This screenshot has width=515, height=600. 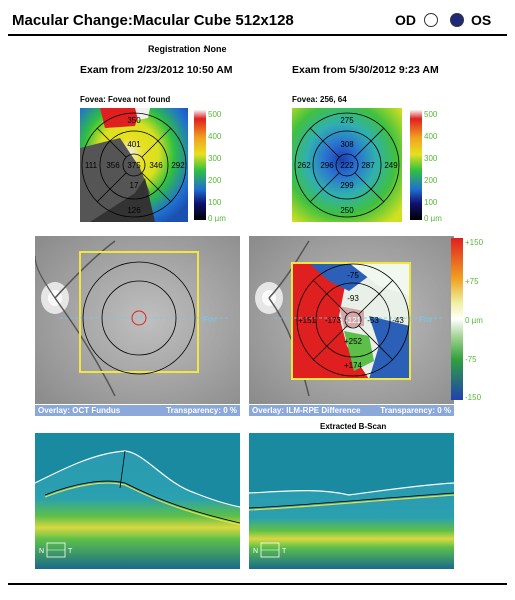 I want to click on diff-inner-temporal: -173, so click(x=333, y=320).